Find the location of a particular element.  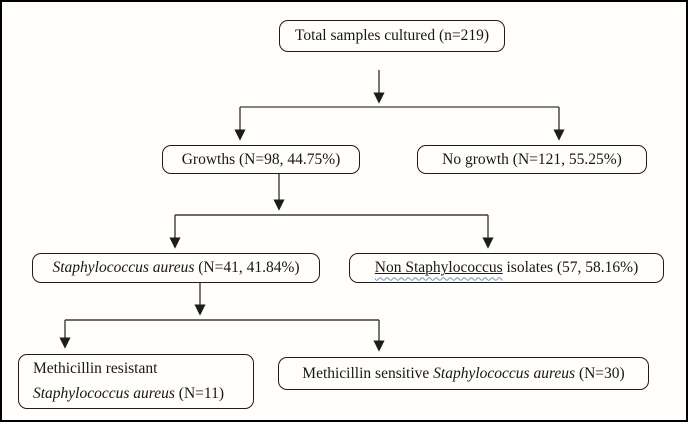

node-no-growth-label: No growth (N=121, 55.25%) is located at coordinates (532, 159).